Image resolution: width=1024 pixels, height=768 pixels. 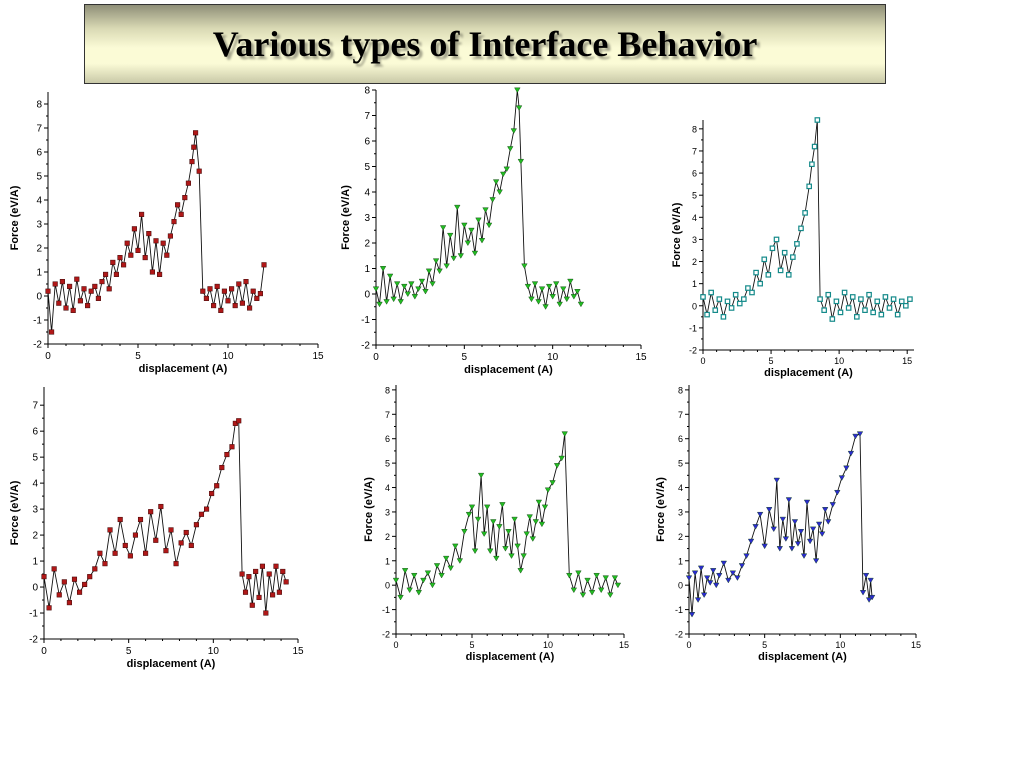 What do you see at coordinates (386, 635) in the screenshot?
I see `y-tick-label: -2` at bounding box center [386, 635].